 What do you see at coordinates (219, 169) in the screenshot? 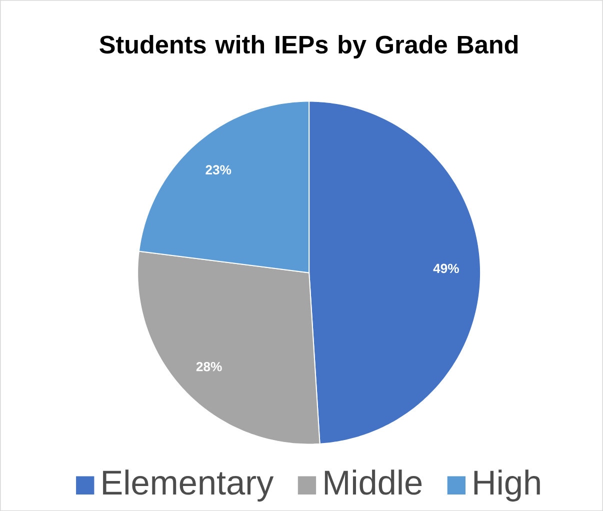
I see `data-label: 23%` at bounding box center [219, 169].